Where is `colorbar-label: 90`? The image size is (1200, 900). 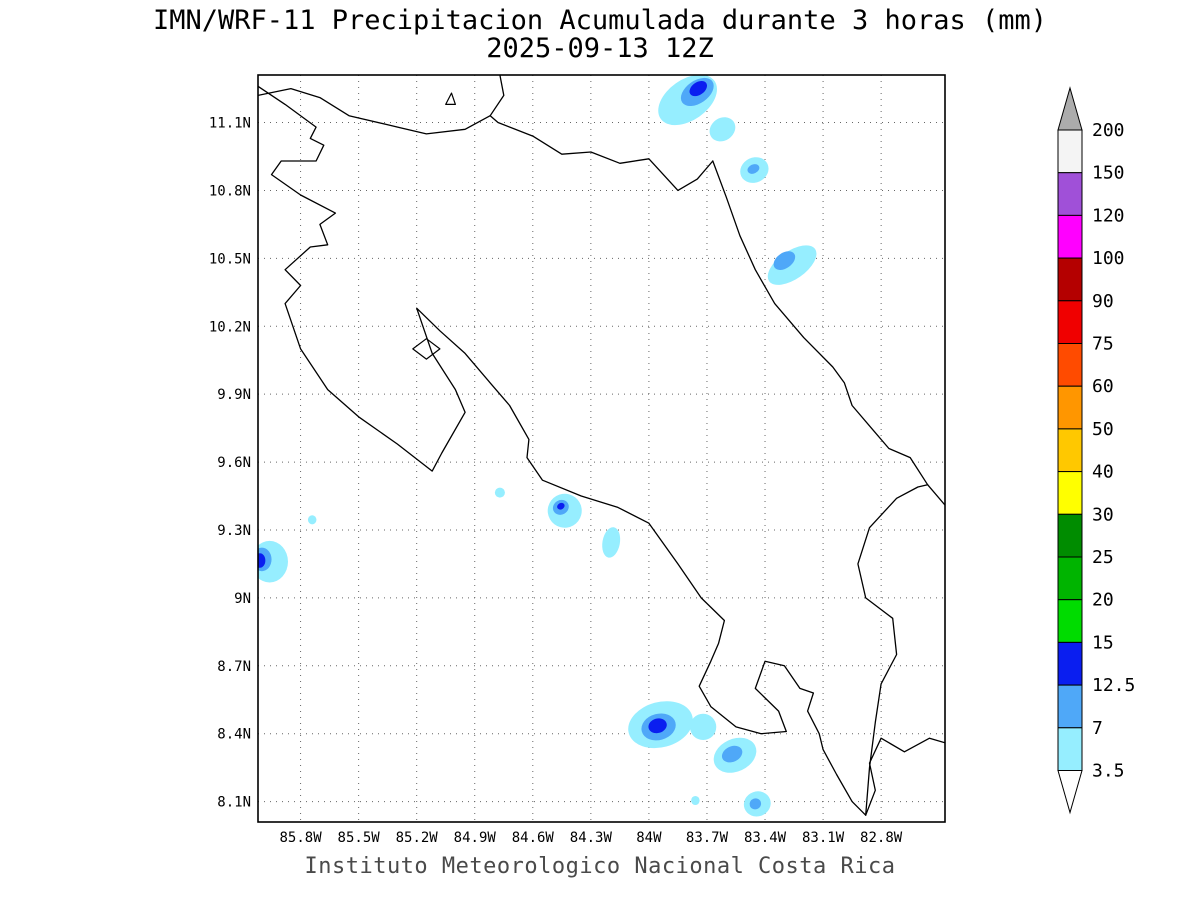 colorbar-label: 90 is located at coordinates (1103, 301).